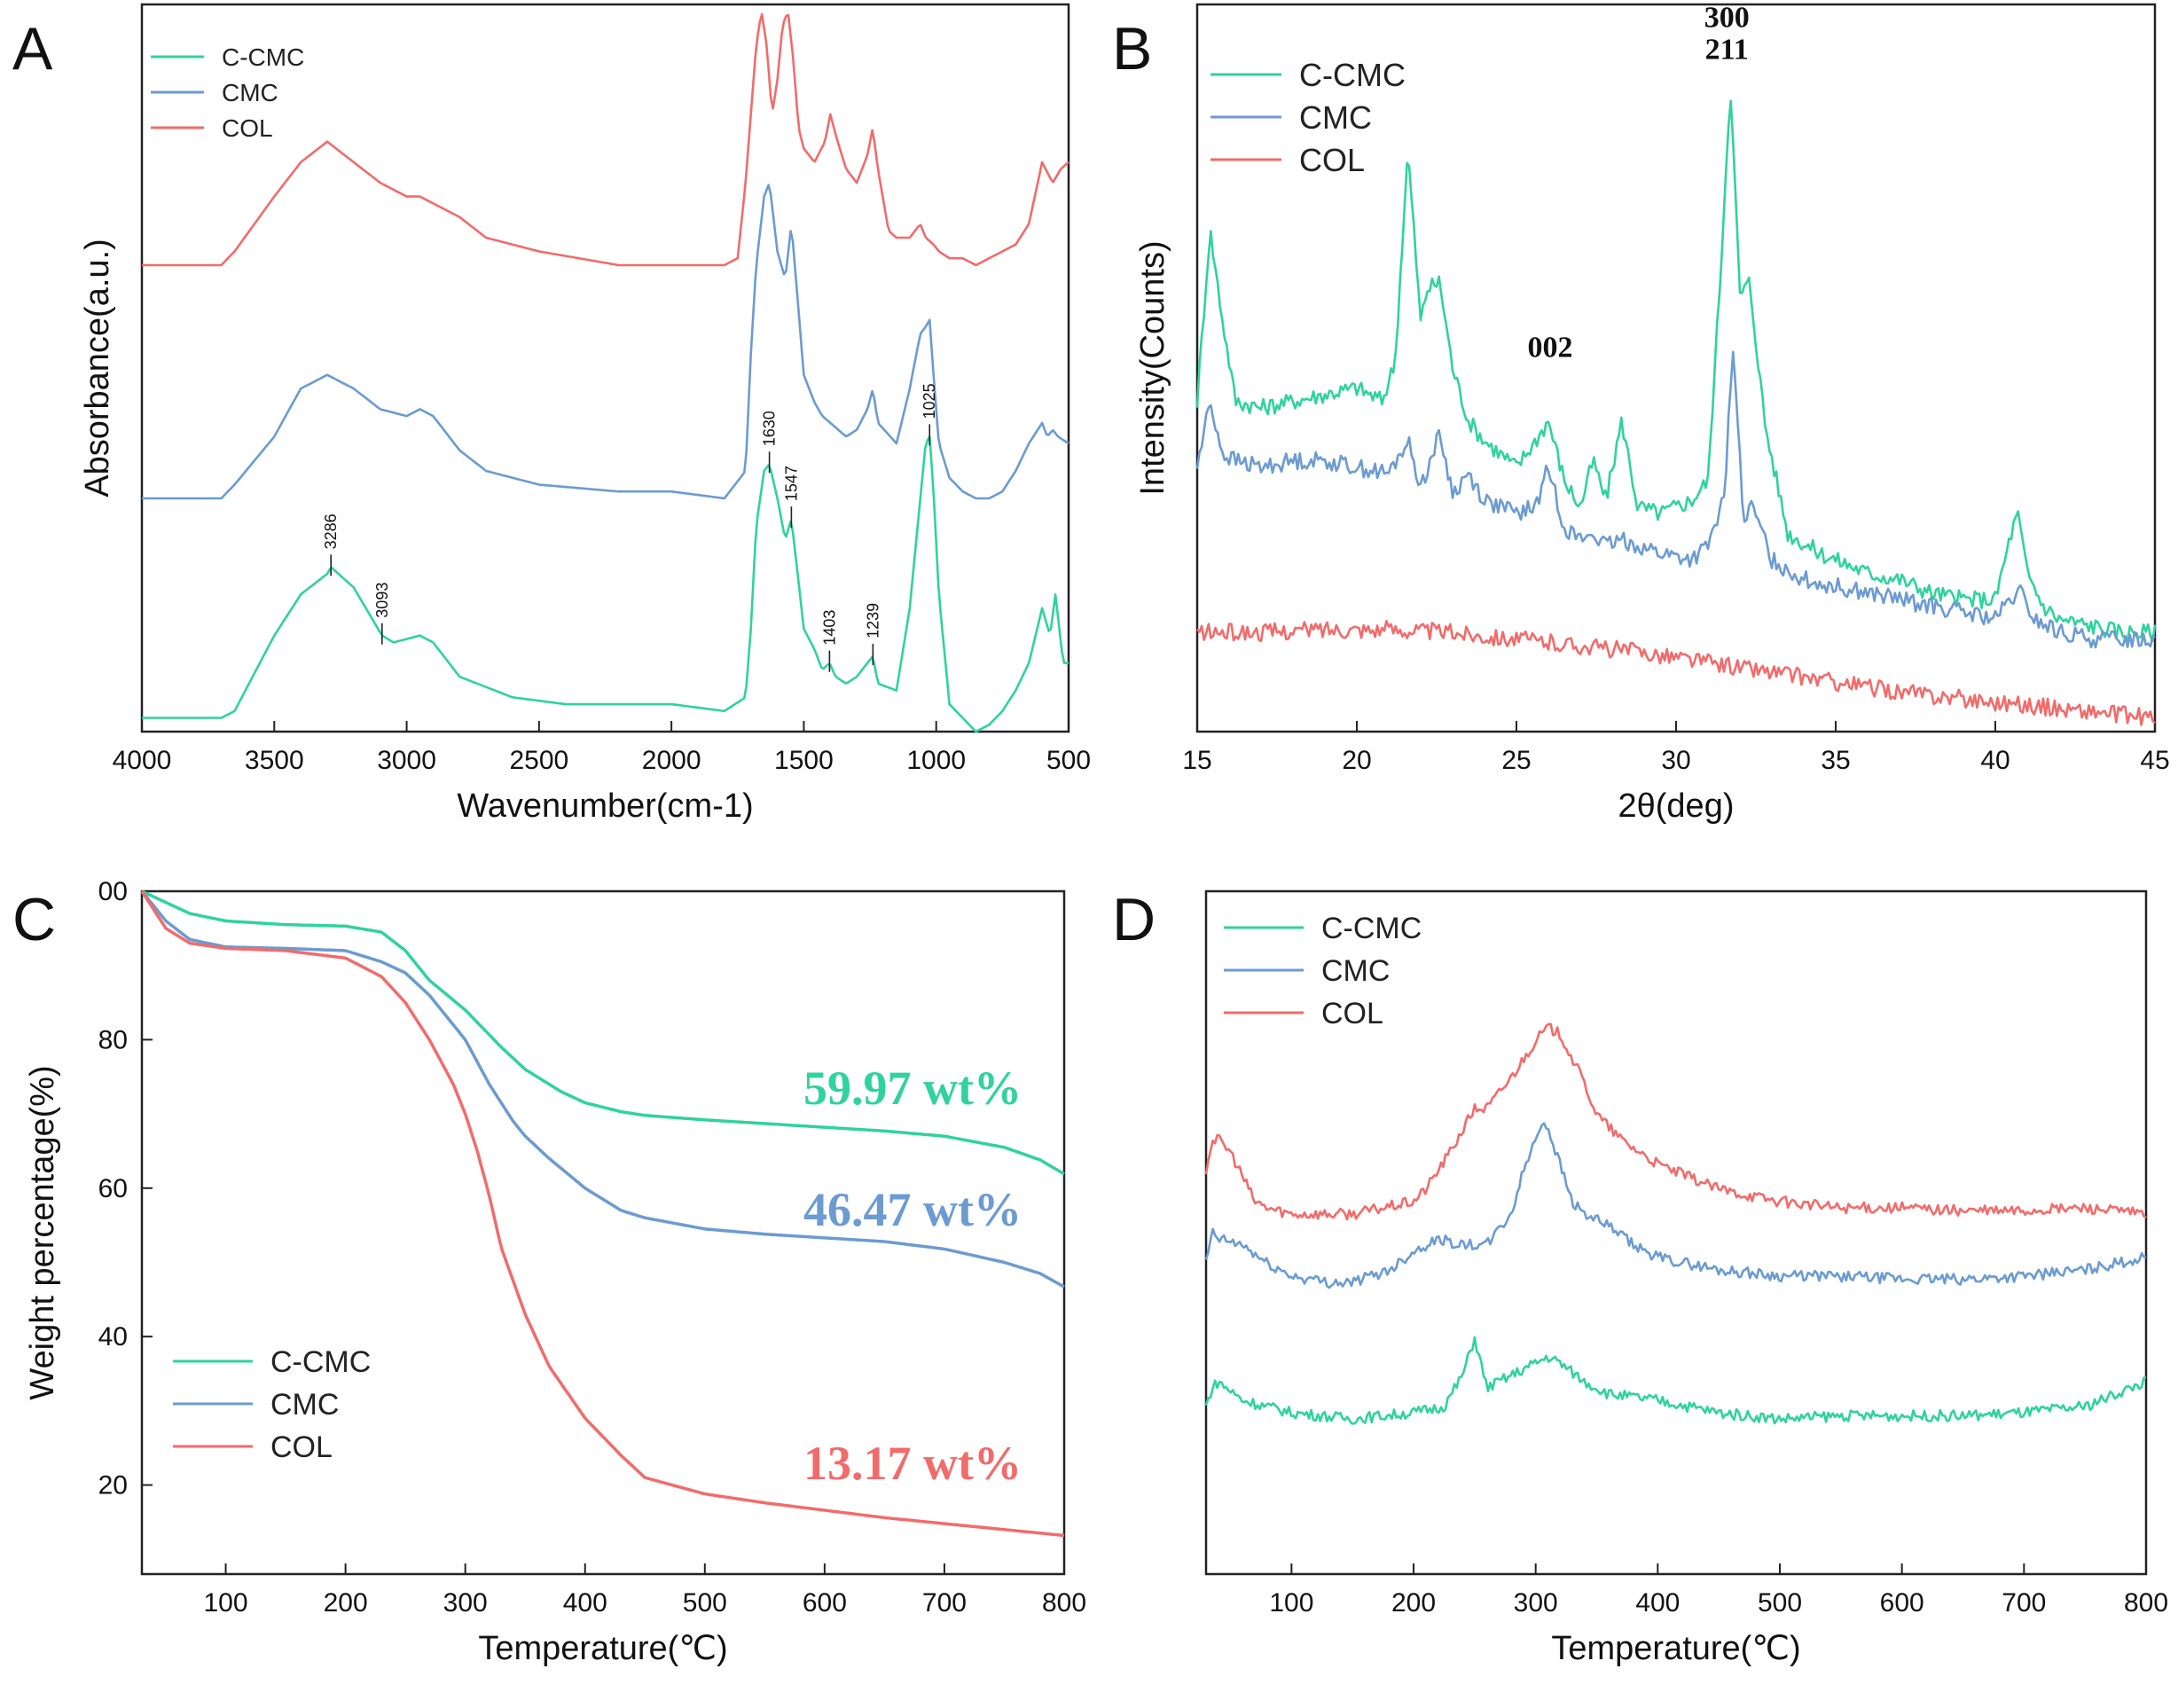  What do you see at coordinates (1132, 48) in the screenshot?
I see `panel-letter-b: B` at bounding box center [1132, 48].